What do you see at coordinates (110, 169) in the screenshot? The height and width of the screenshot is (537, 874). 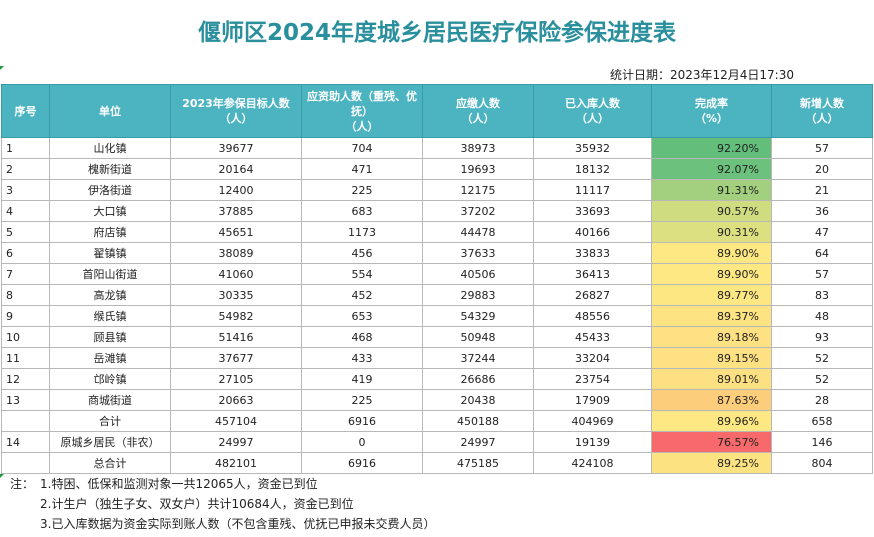 I see `cell-unit: 槐新街道` at bounding box center [110, 169].